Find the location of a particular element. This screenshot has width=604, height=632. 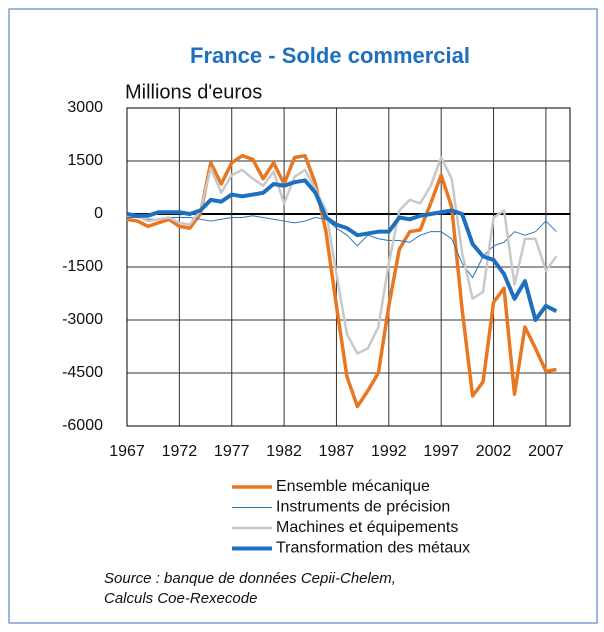

y-tick-label: 1500 is located at coordinates (85, 160).